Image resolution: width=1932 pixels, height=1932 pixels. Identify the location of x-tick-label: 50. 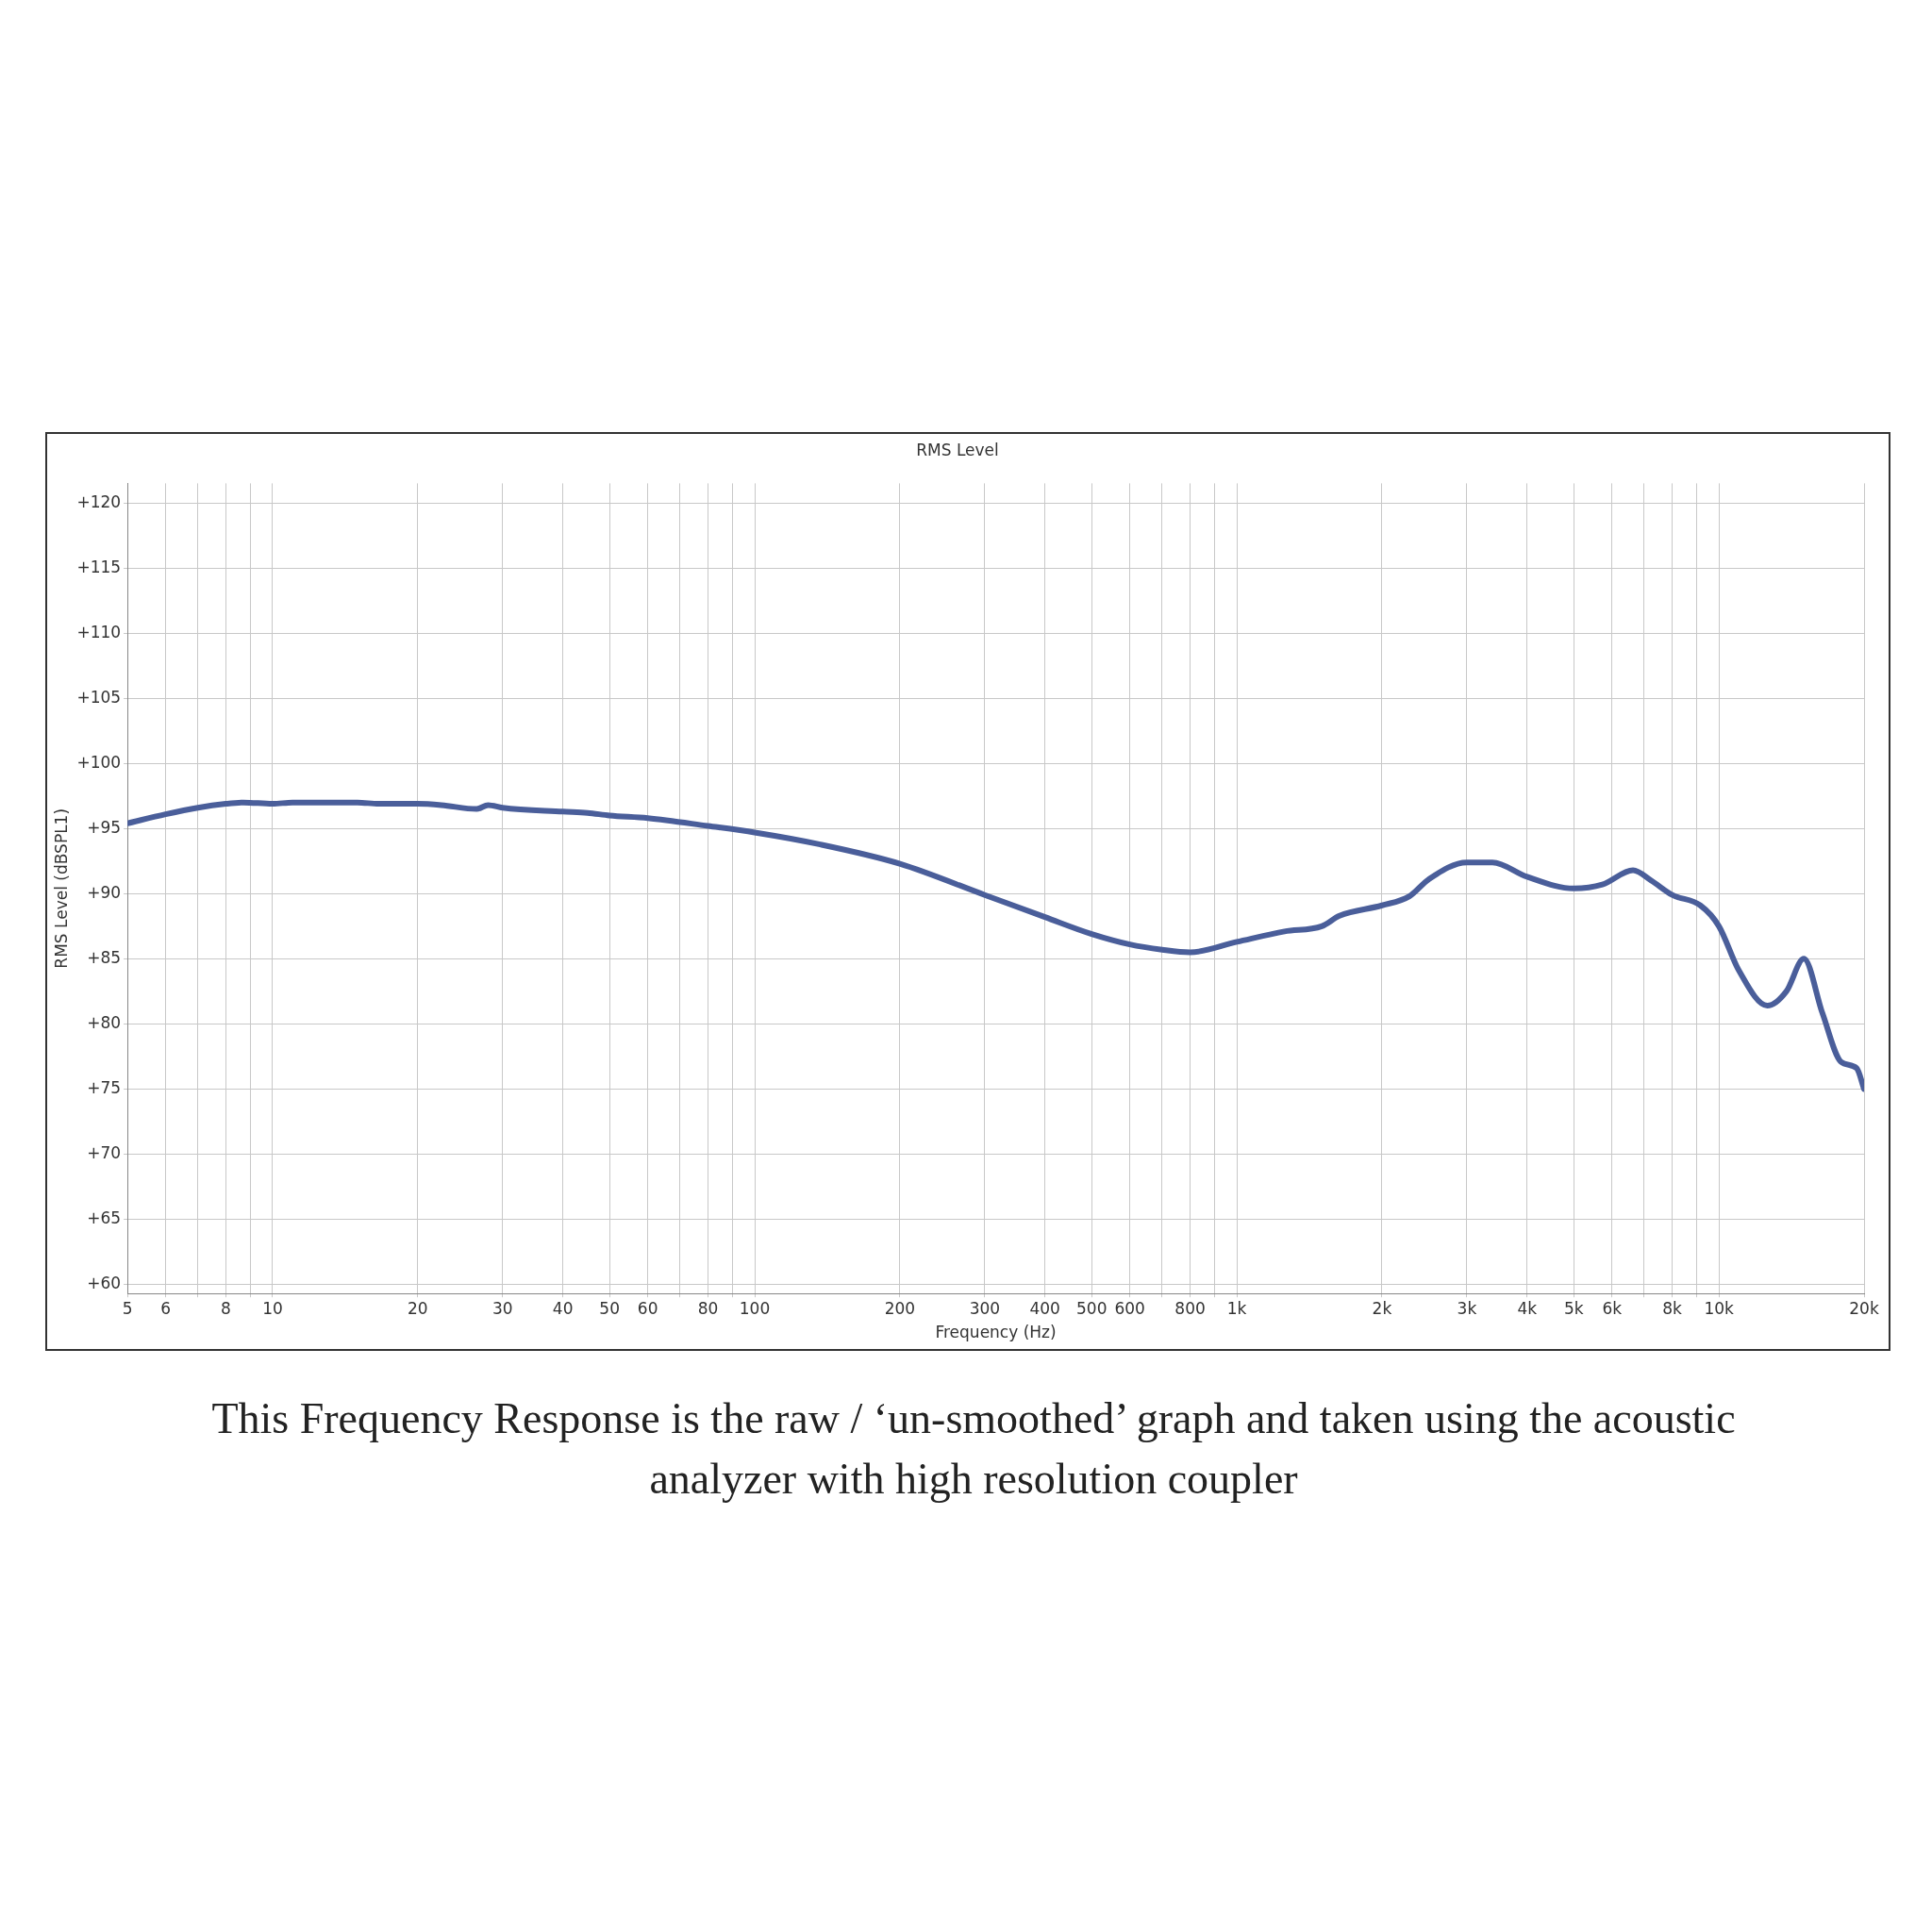
(610, 1308).